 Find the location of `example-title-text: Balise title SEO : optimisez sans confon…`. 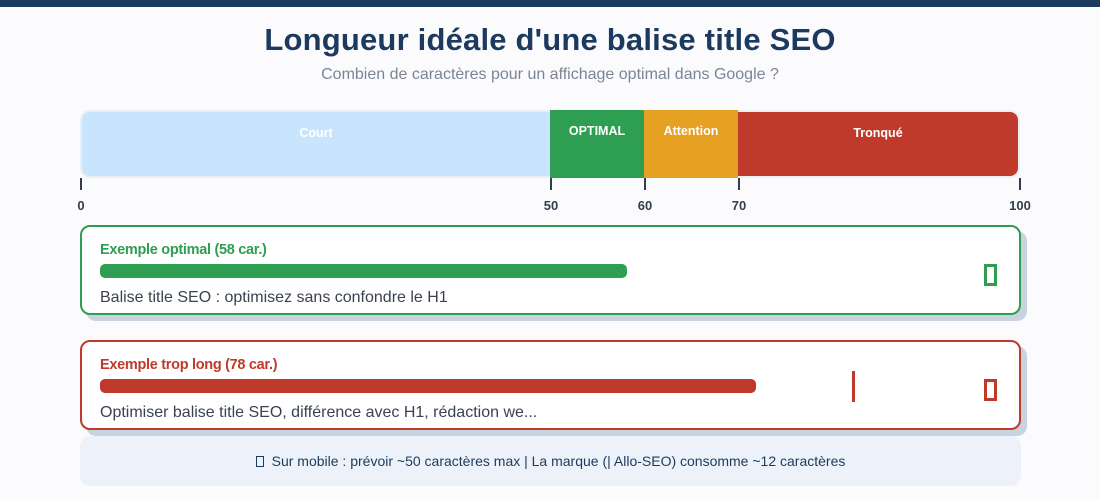

example-title-text: Balise title SEO : optimisez sans confon… is located at coordinates (274, 297).